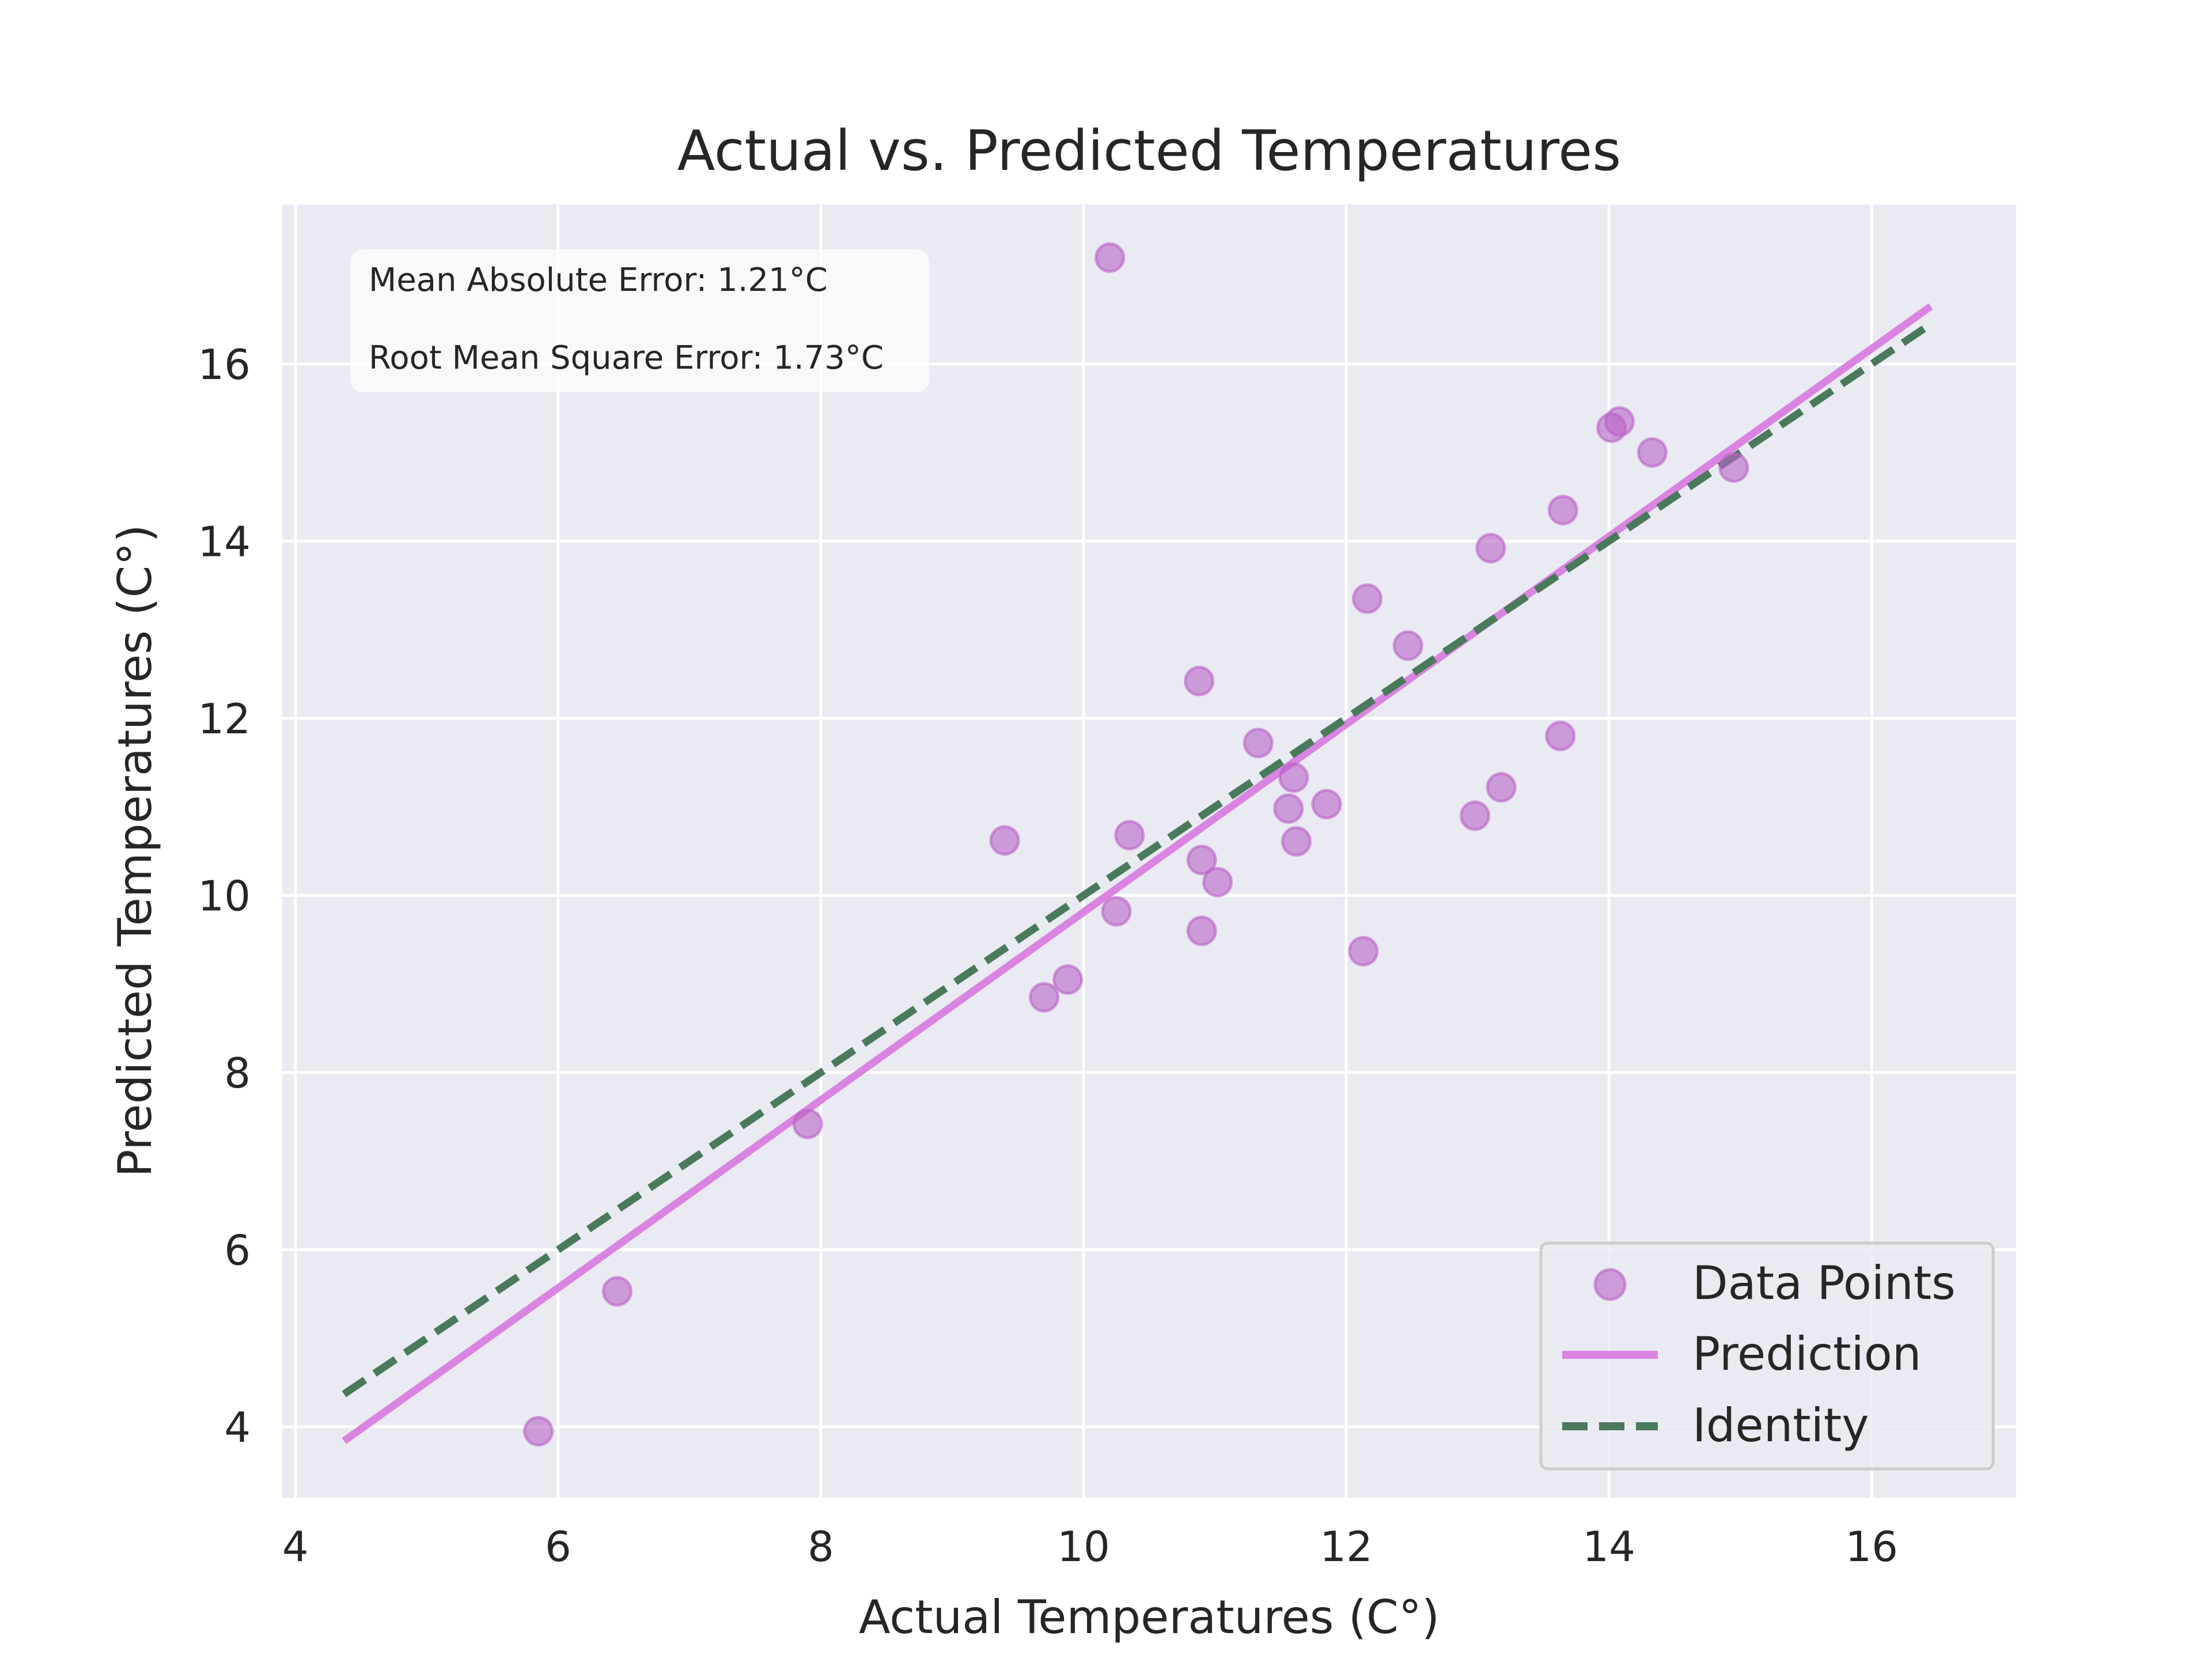 The image size is (2212, 1659). I want to click on y-axis-label: Predicted Temperatures (C°), so click(135, 850).